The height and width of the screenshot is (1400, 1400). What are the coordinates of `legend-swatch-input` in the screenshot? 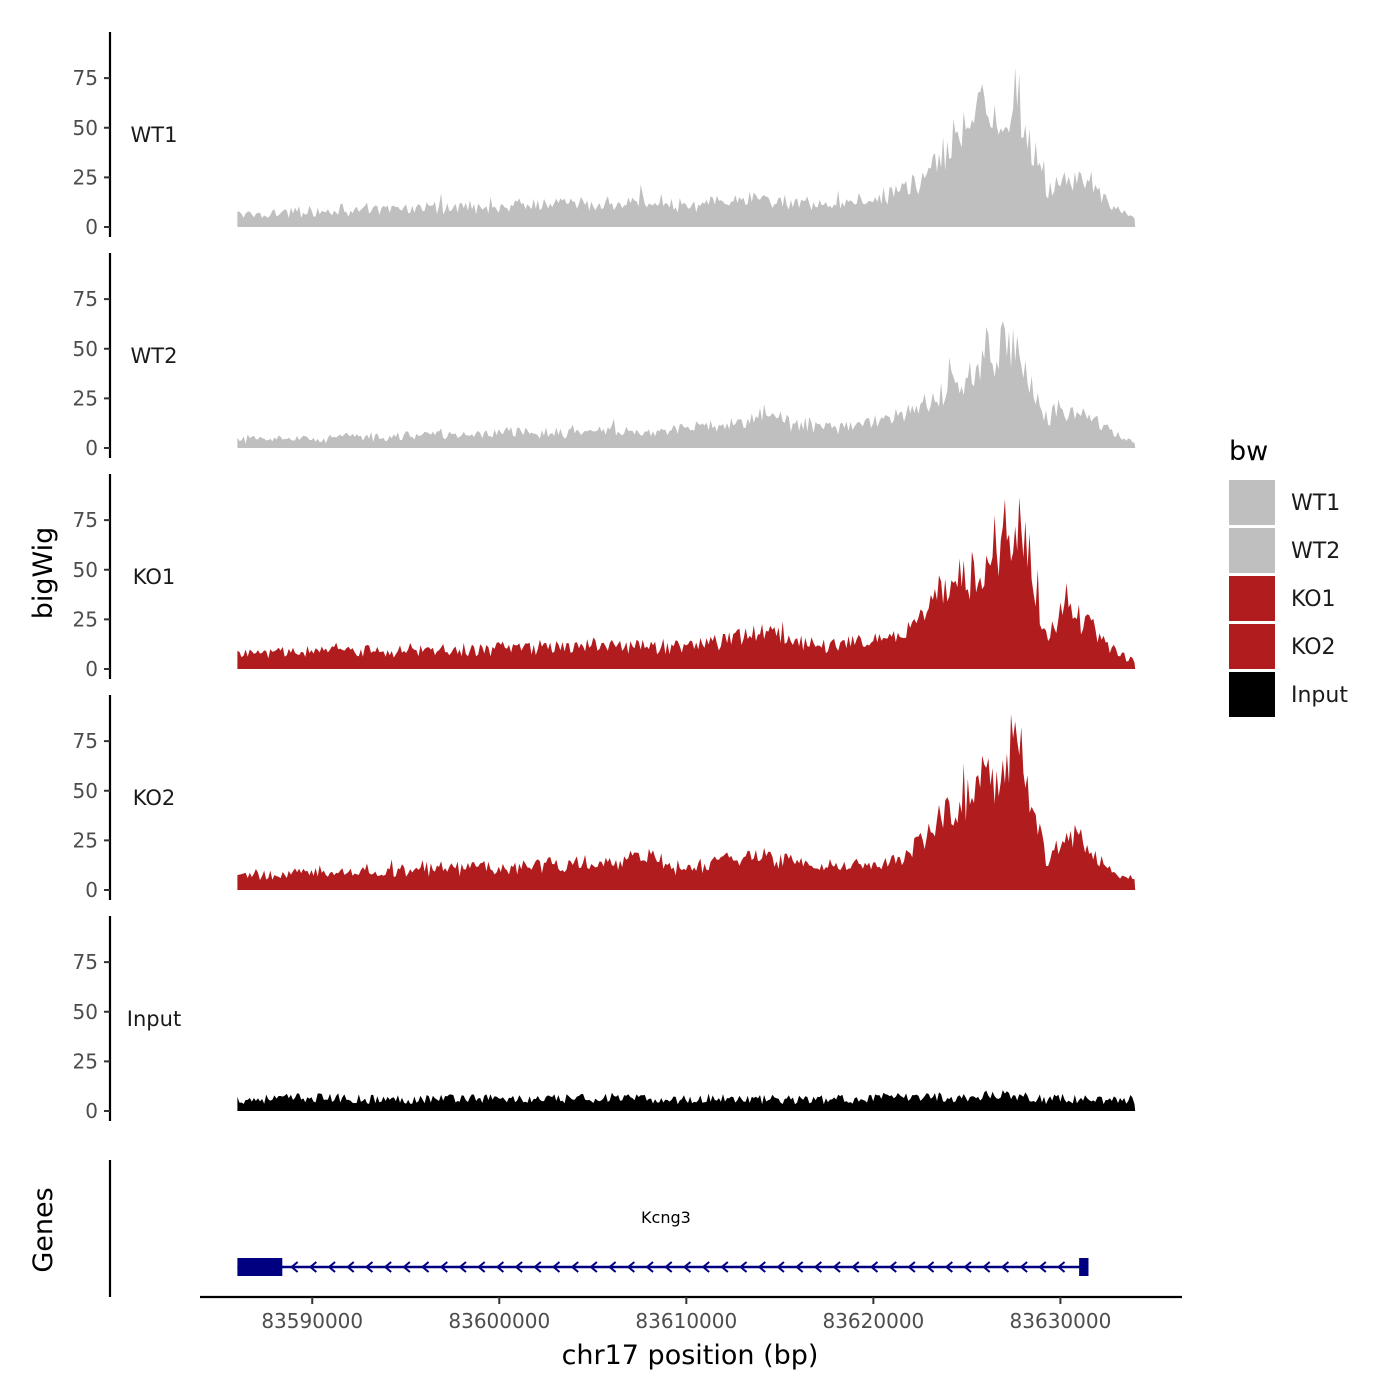 It's located at (1252, 694).